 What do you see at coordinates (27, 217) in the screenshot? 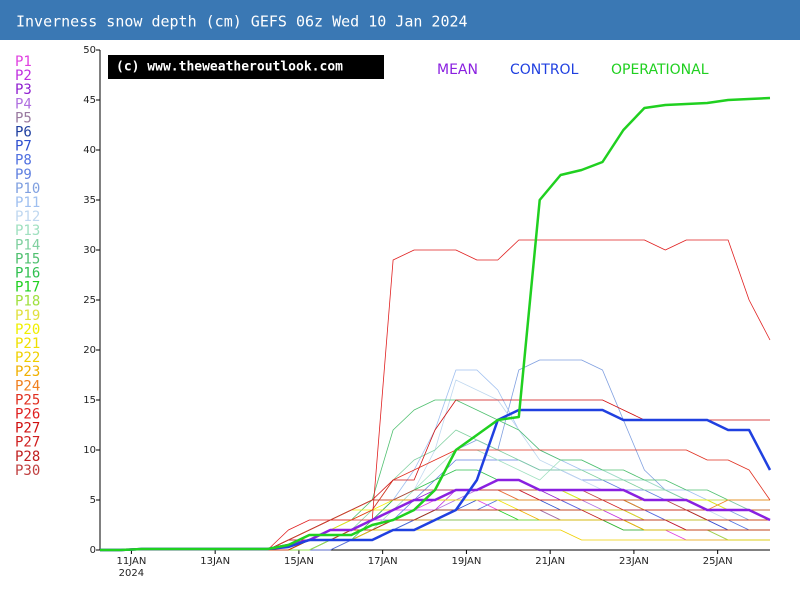
I see `legend-entry: P12` at bounding box center [27, 217].